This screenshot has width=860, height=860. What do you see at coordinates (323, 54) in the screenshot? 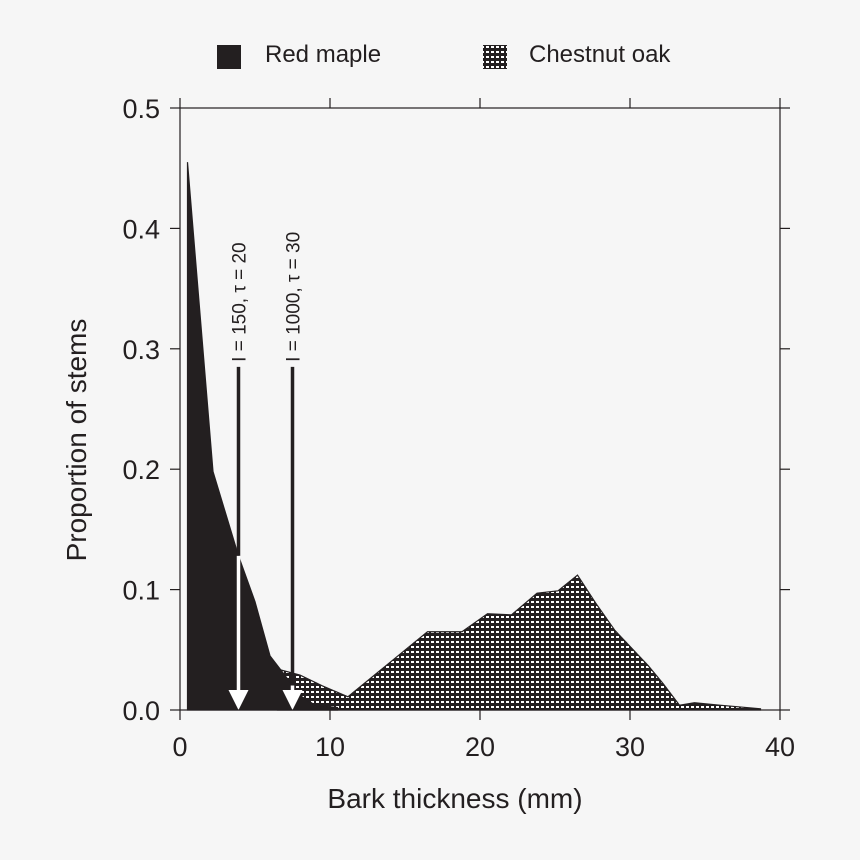
I see `legend-label-red-maple: Red maple` at bounding box center [323, 54].